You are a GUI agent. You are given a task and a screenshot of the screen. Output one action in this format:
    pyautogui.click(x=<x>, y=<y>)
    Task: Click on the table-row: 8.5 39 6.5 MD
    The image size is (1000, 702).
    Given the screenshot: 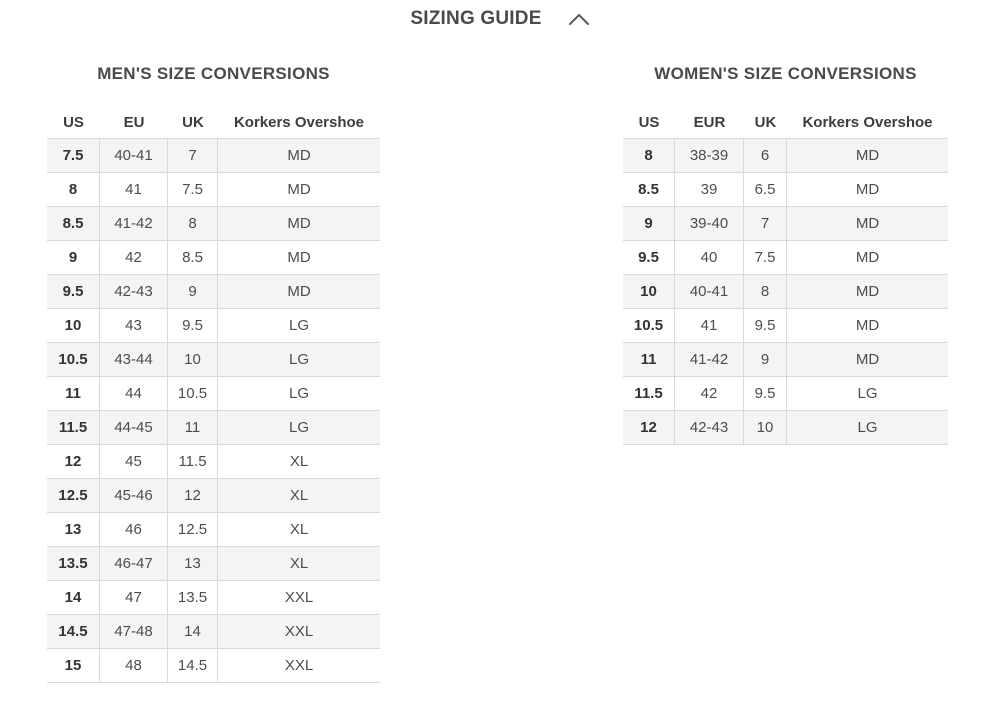 What is the action you would take?
    pyautogui.click(x=785, y=189)
    